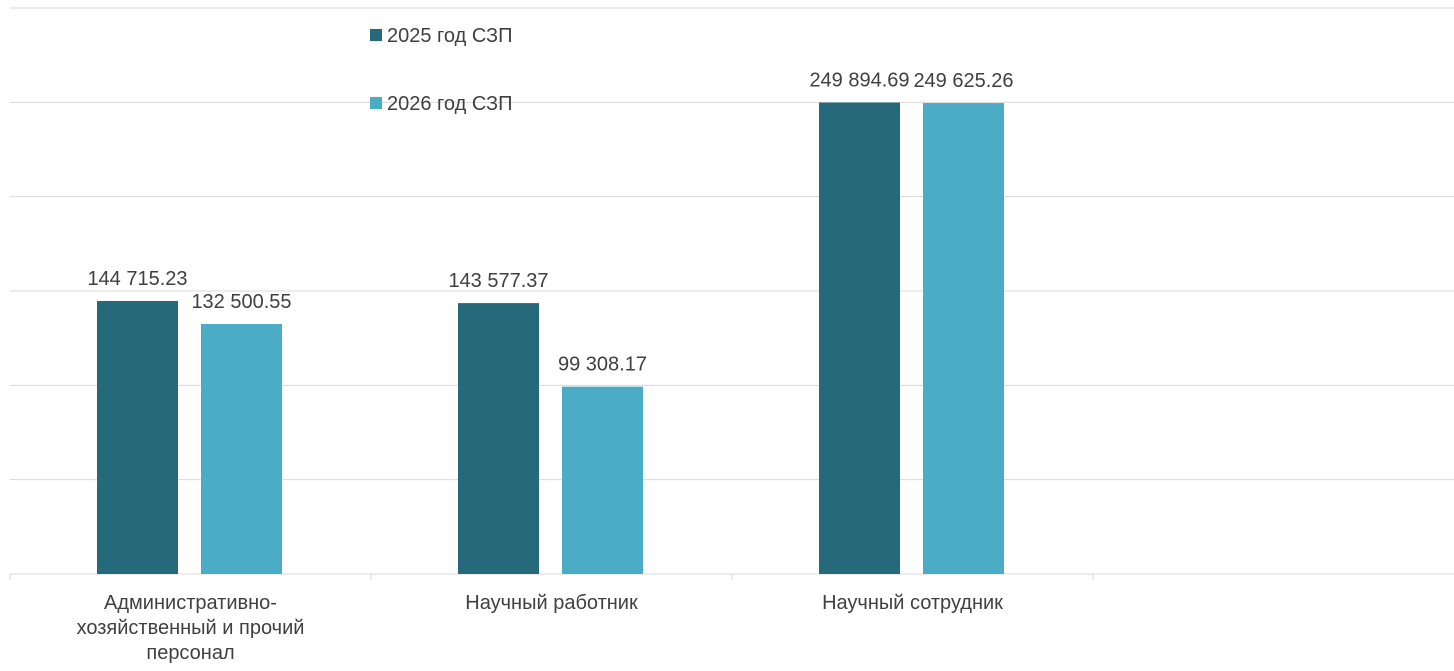 This screenshot has width=1454, height=671. I want to click on data-label: 144 715.23, so click(137, 279).